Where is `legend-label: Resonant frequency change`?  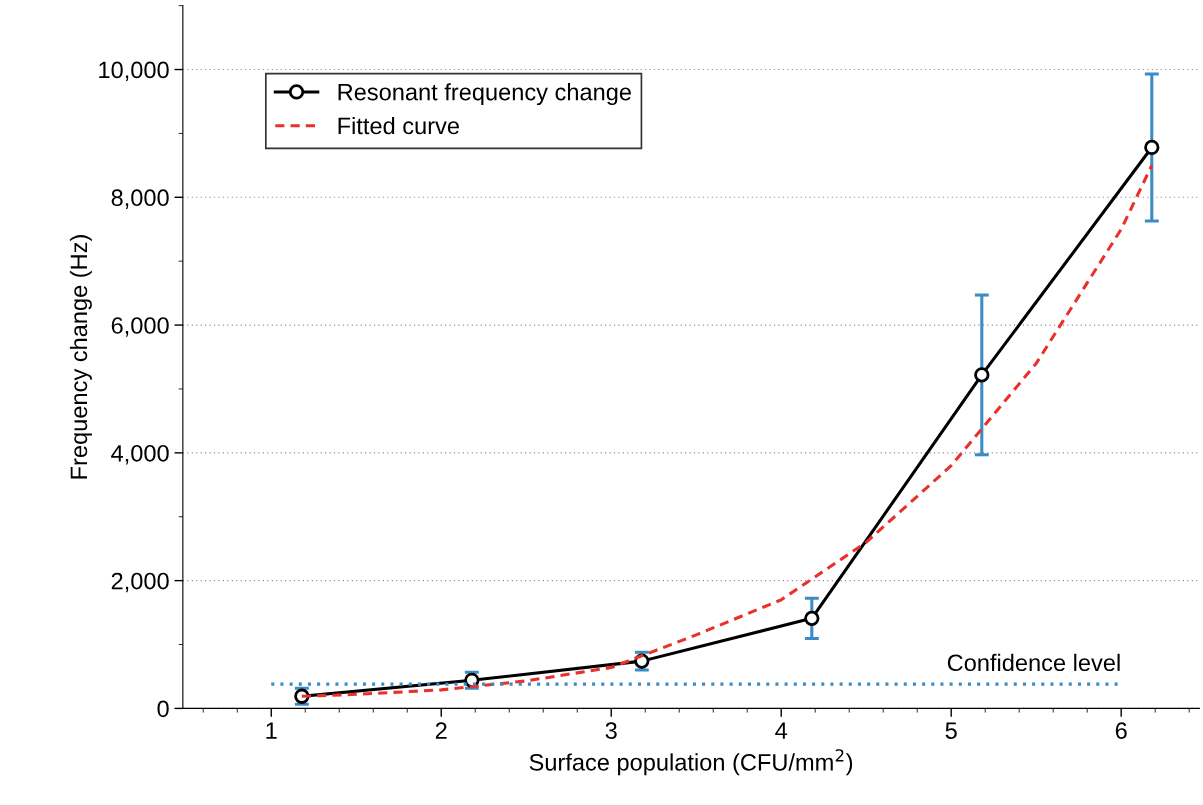 legend-label: Resonant frequency change is located at coordinates (484, 94).